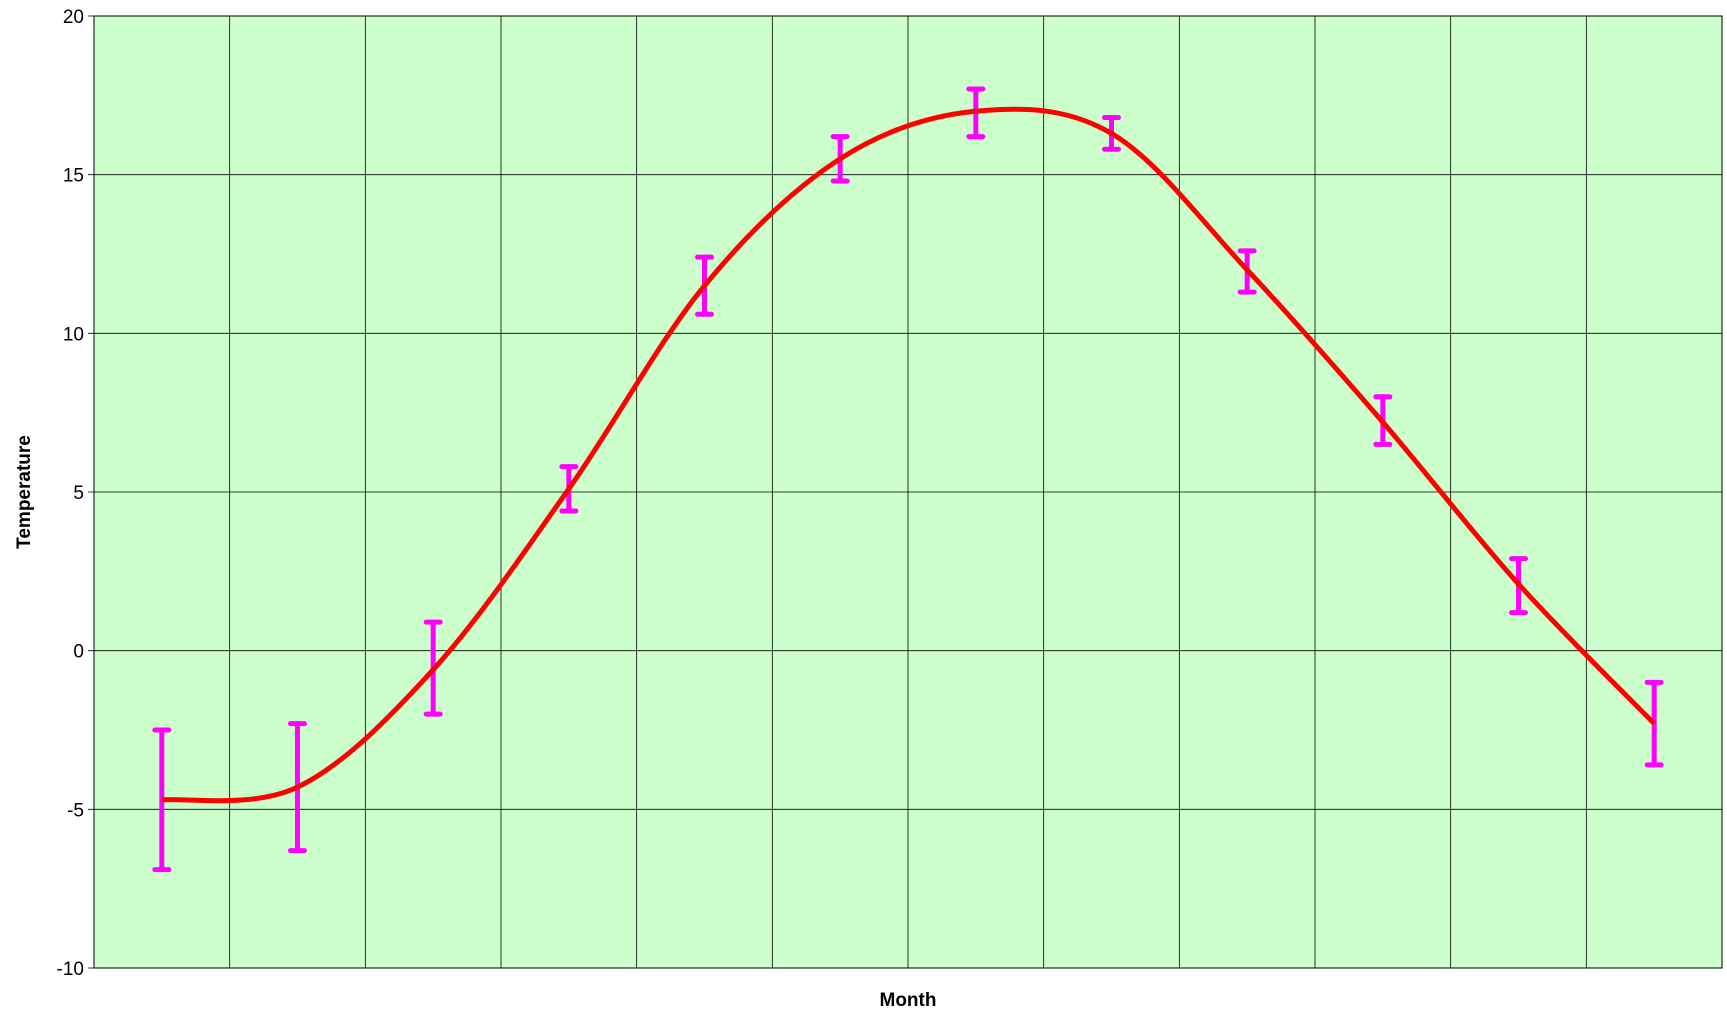 This screenshot has width=1727, height=1019. Describe the element at coordinates (73, 176) in the screenshot. I see `y-tick-label: 15` at that location.